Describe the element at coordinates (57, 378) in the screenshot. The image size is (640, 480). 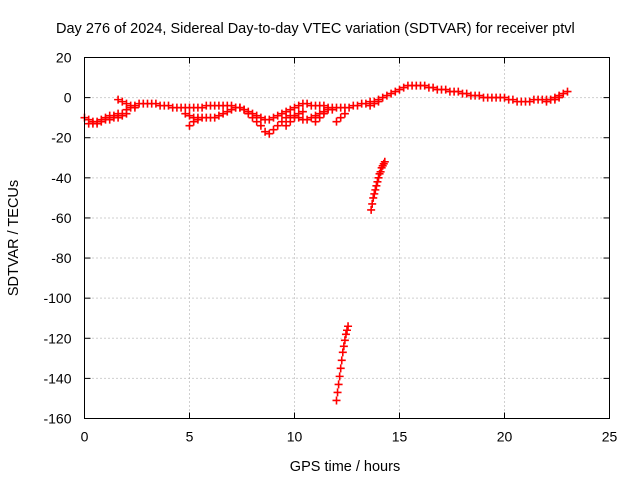
I see `y-tick-label: -140` at that location.